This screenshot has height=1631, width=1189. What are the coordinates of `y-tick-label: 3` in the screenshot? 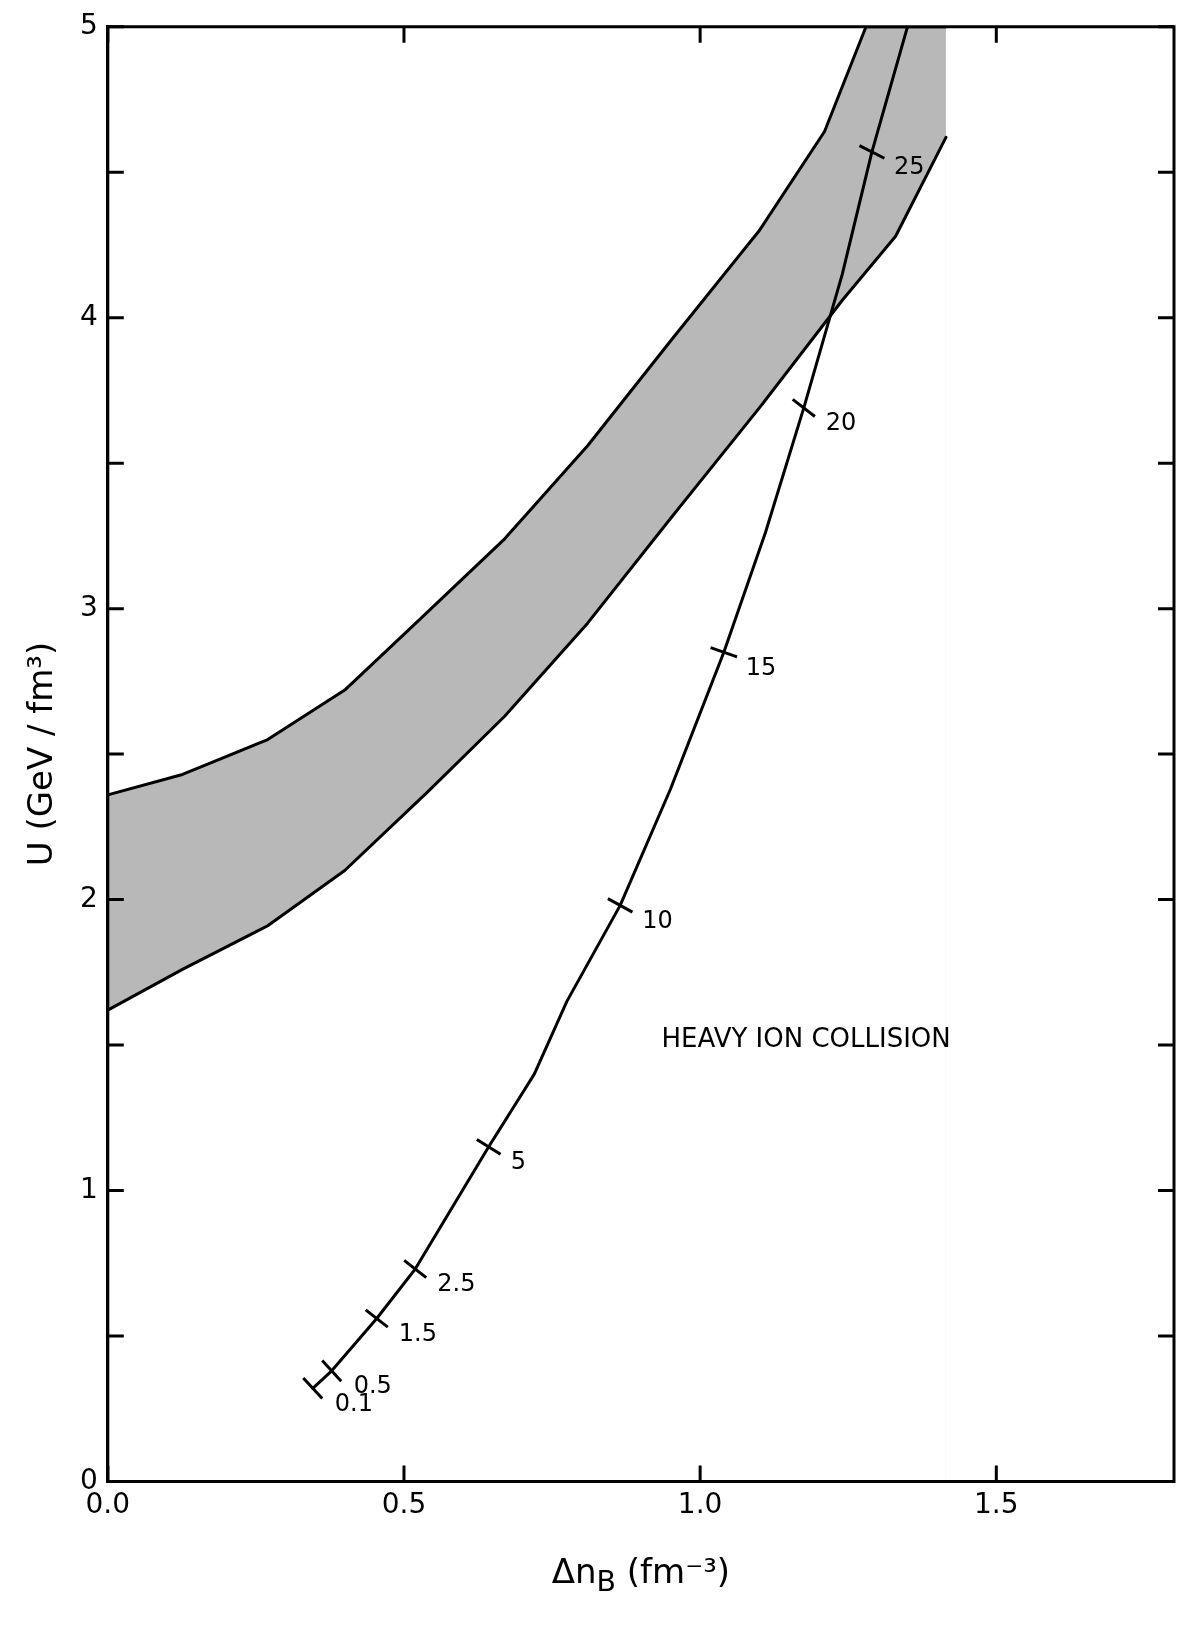 It's located at (88, 606).